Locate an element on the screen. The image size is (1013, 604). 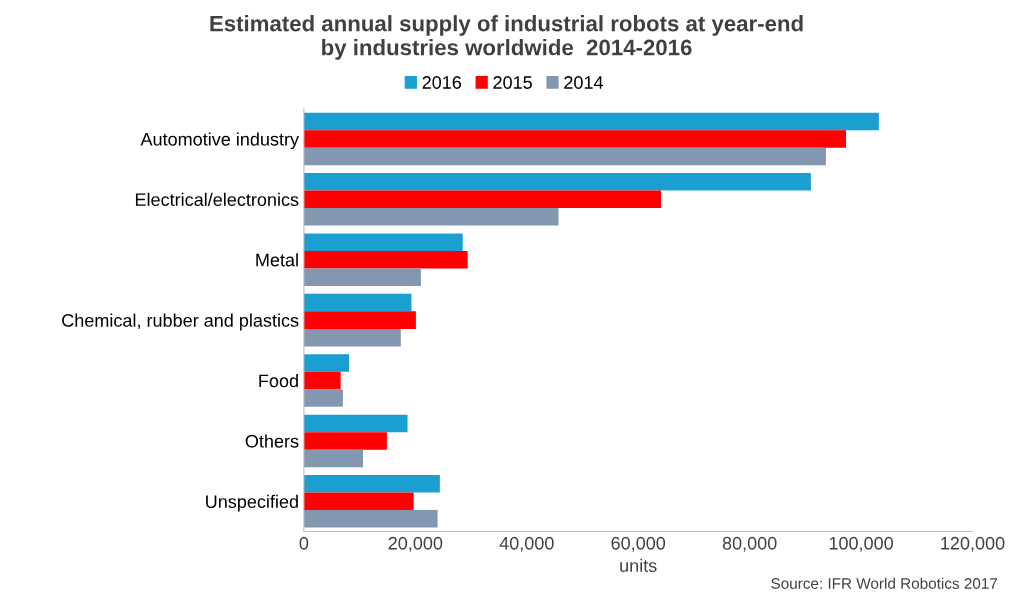
legend-label: 2016 is located at coordinates (442, 82).